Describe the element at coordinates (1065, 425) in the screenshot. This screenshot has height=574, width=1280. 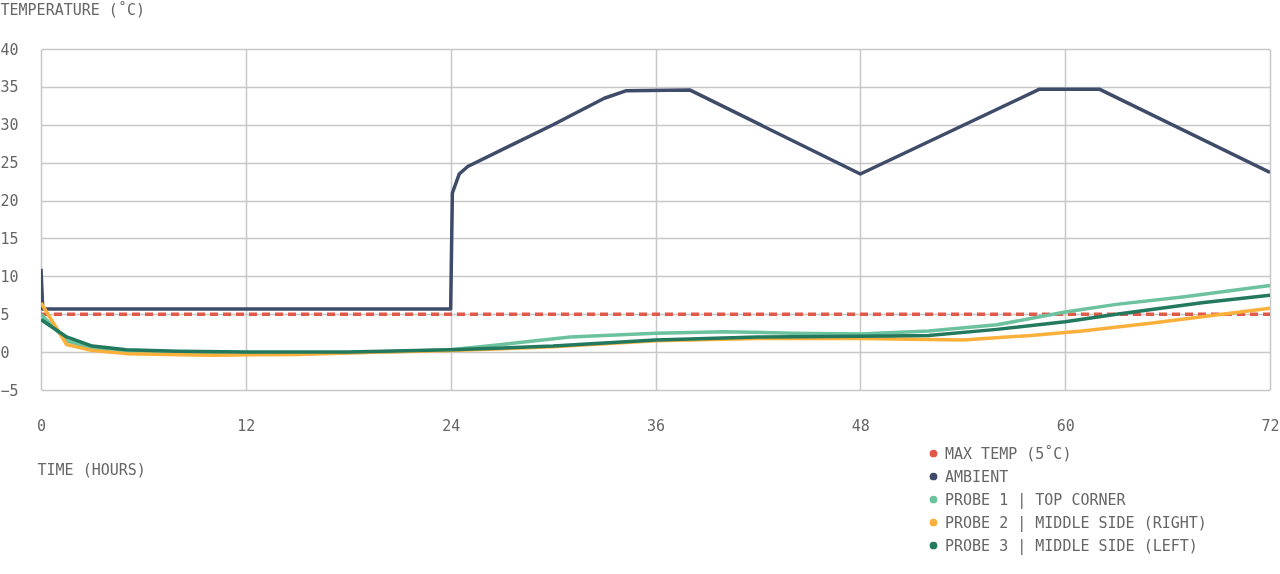
I see `x-tick-label: 60` at that location.